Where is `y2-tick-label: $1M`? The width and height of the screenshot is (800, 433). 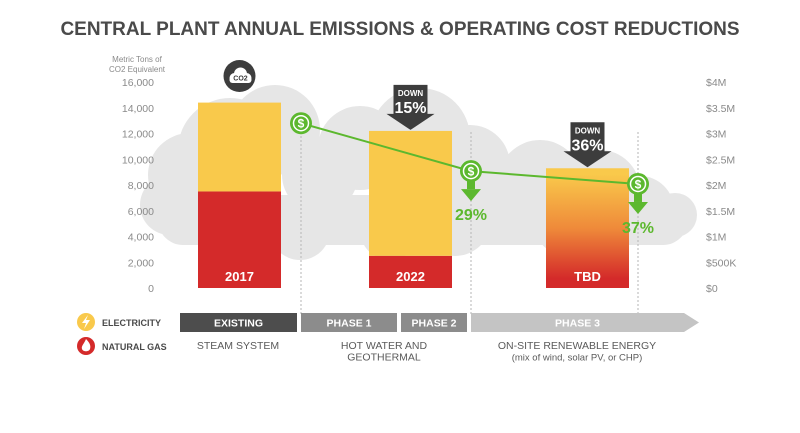 y2-tick-label: $1M is located at coordinates (716, 238).